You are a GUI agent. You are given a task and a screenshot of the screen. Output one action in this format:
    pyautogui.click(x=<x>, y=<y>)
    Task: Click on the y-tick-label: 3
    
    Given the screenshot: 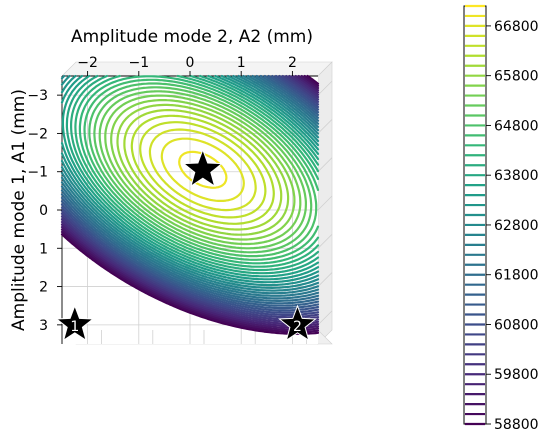 What is the action you would take?
    pyautogui.click(x=43, y=326)
    